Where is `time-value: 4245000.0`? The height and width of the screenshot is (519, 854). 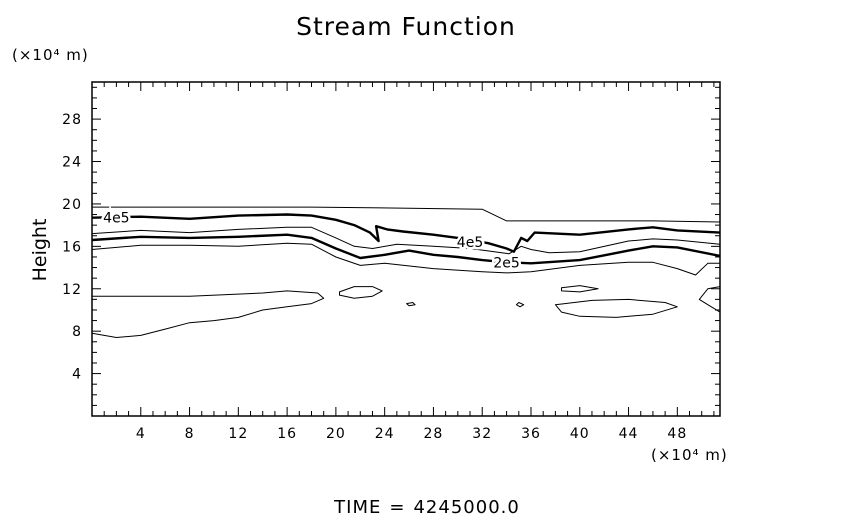
time-value: 4245000.0 is located at coordinates (466, 507).